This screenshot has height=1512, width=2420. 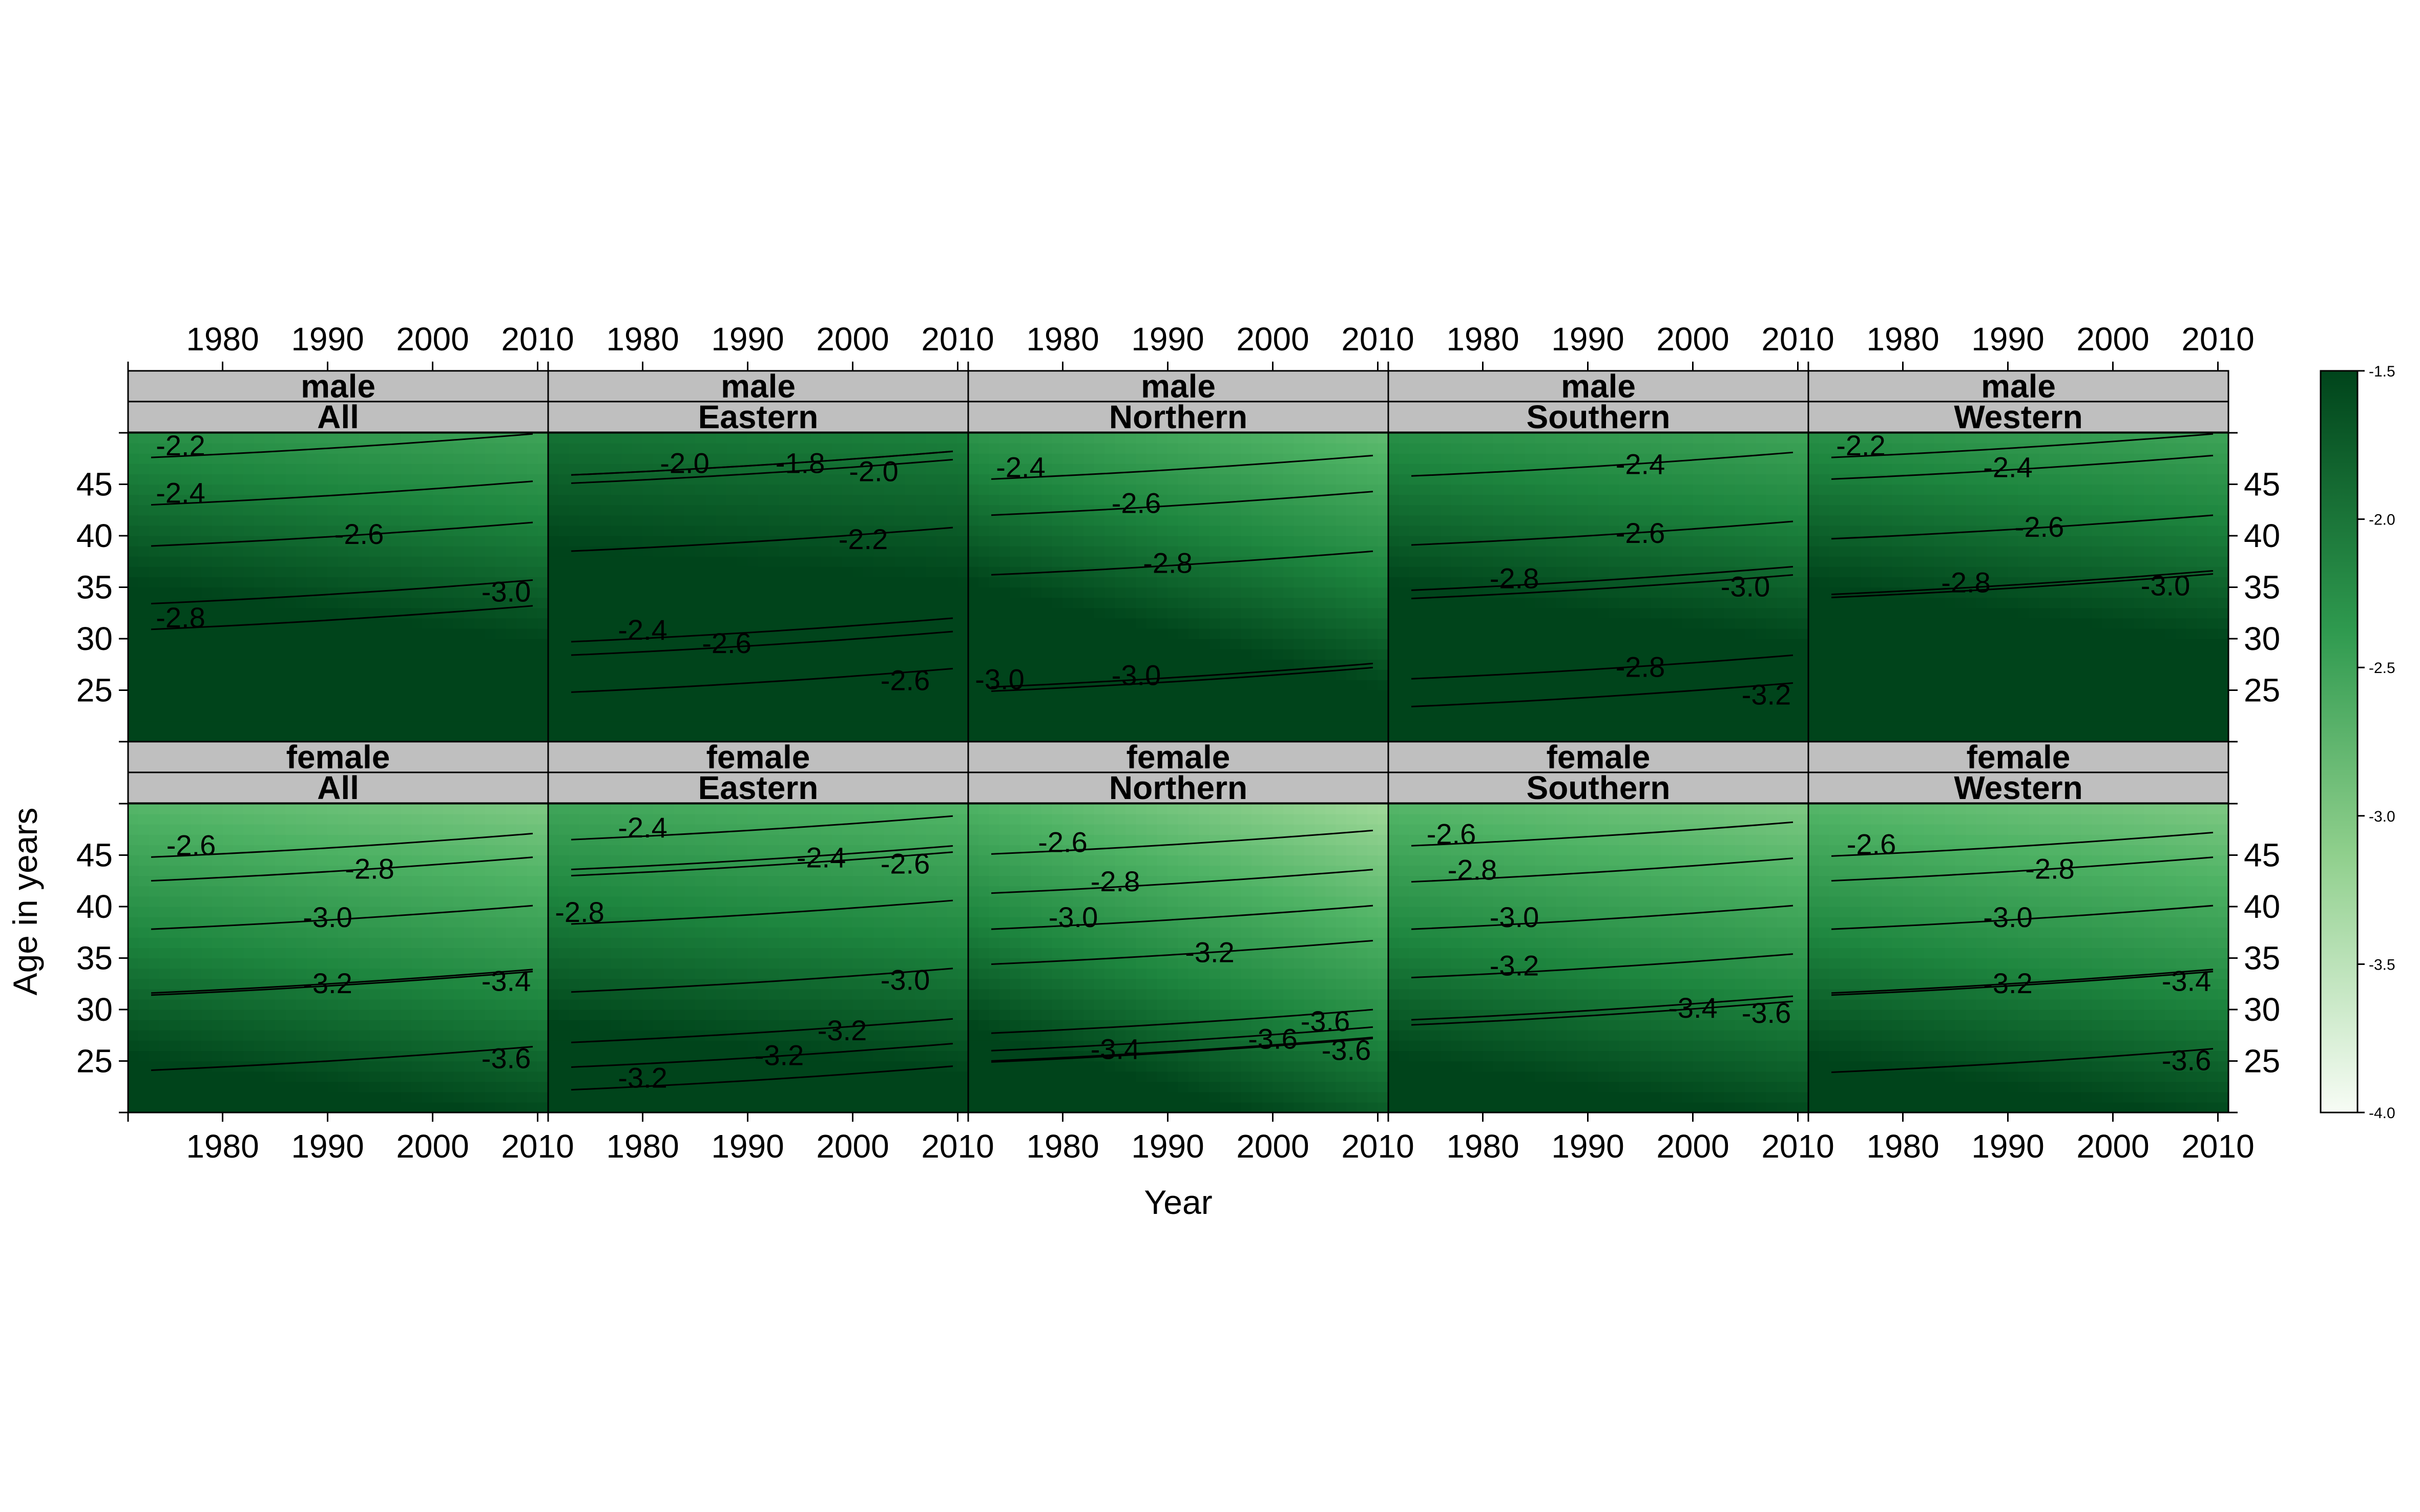 What do you see at coordinates (758, 416) in the screenshot?
I see `strip-region-label: Eastern` at bounding box center [758, 416].